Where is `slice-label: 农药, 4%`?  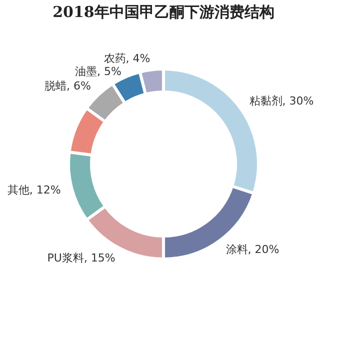 slice-label: 农药, 4% is located at coordinates (127, 58).